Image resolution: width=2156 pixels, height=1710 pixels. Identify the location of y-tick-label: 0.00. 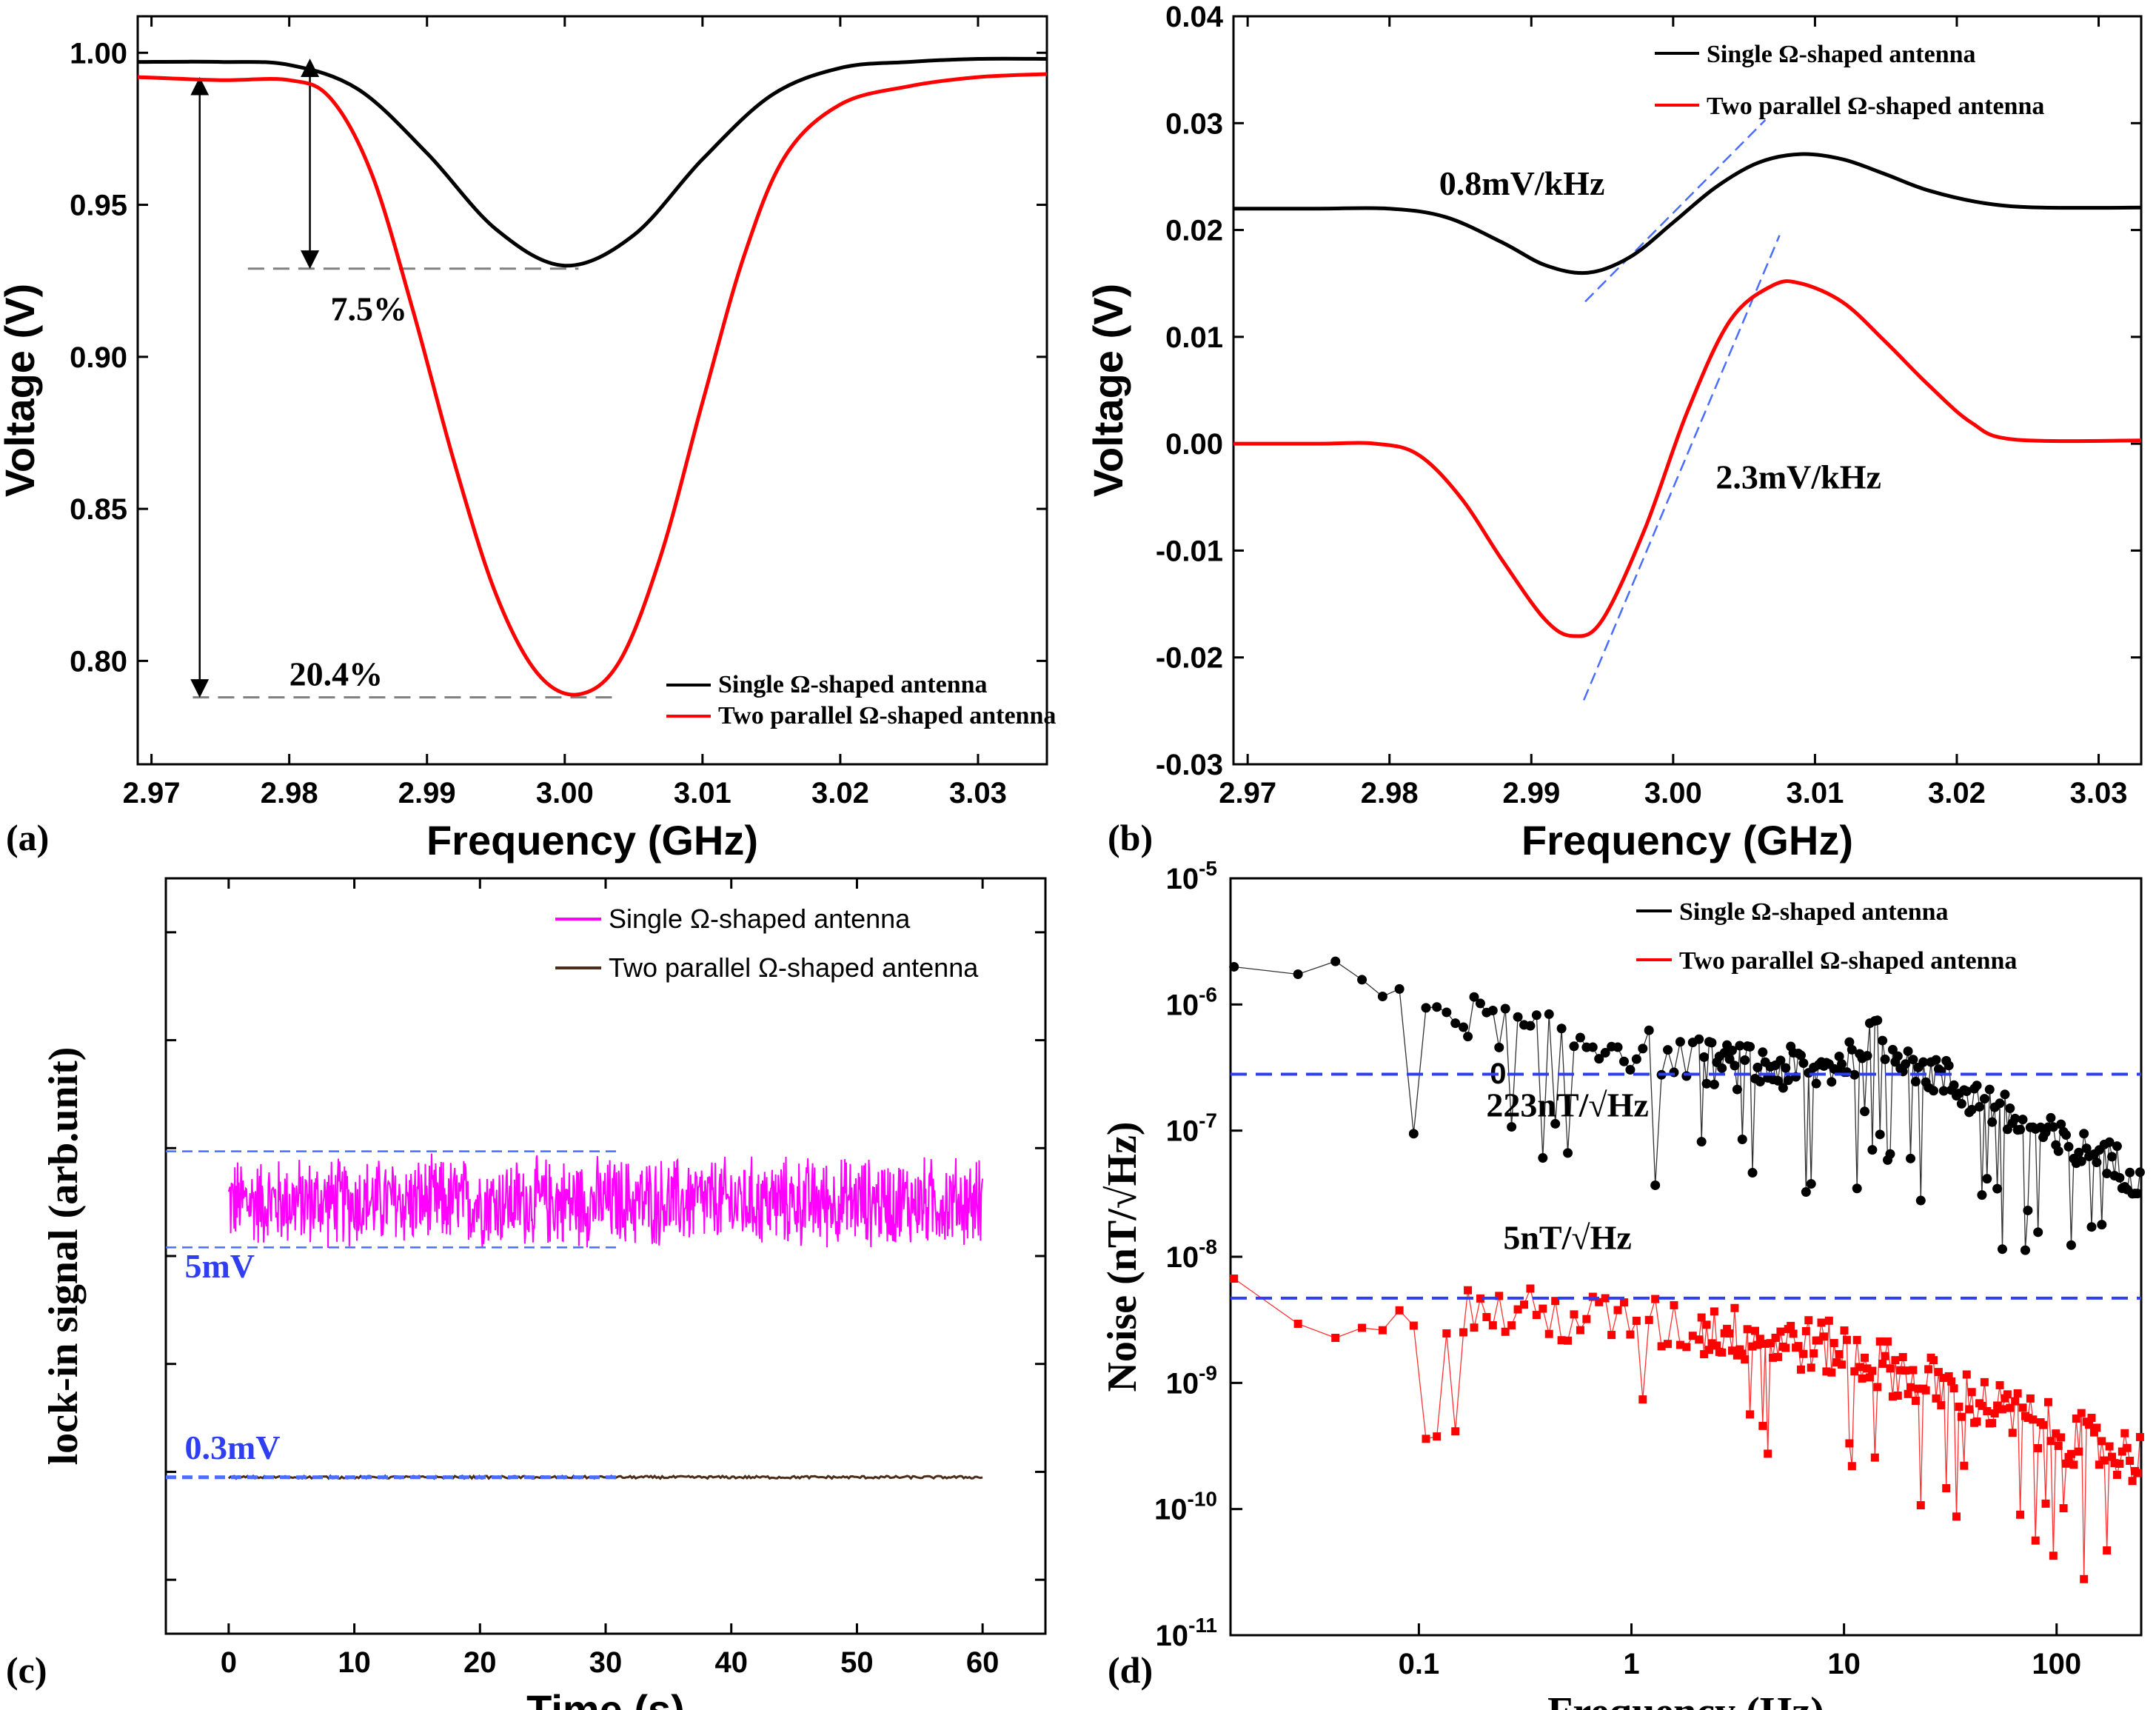
(1194, 444).